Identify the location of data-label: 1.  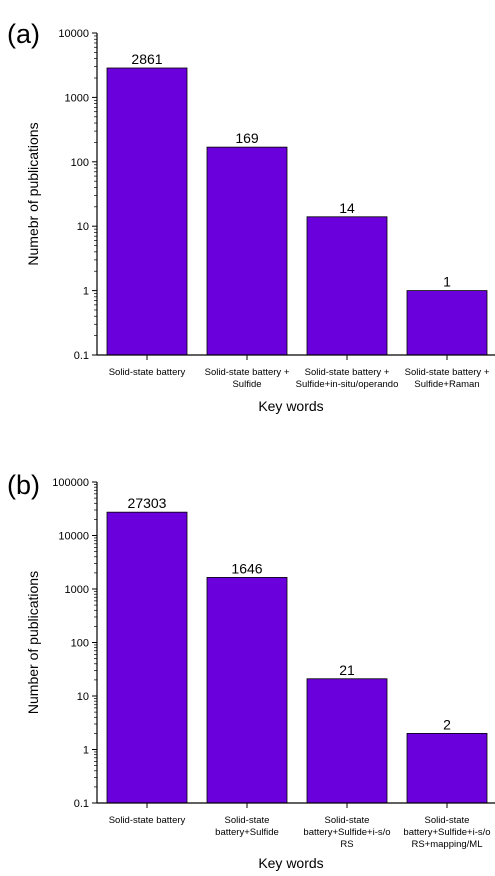
(447, 282).